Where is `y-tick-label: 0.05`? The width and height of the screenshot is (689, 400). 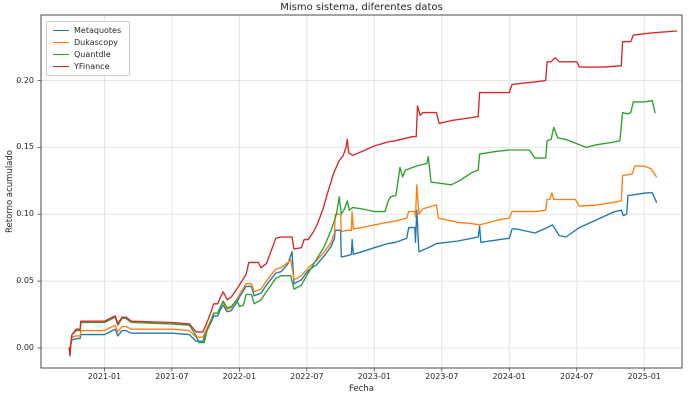
y-tick-label: 0.05 is located at coordinates (25, 281).